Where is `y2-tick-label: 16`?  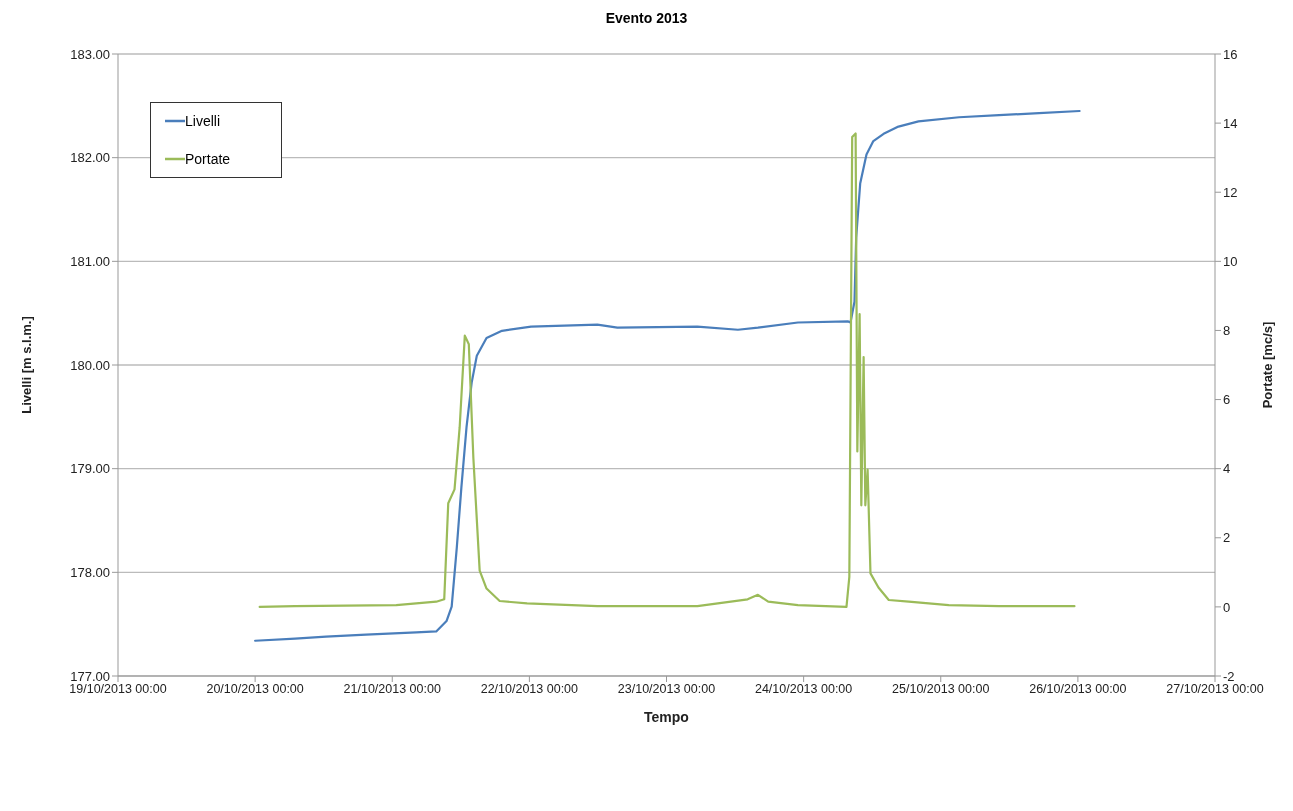 y2-tick-label: 16 is located at coordinates (1230, 54).